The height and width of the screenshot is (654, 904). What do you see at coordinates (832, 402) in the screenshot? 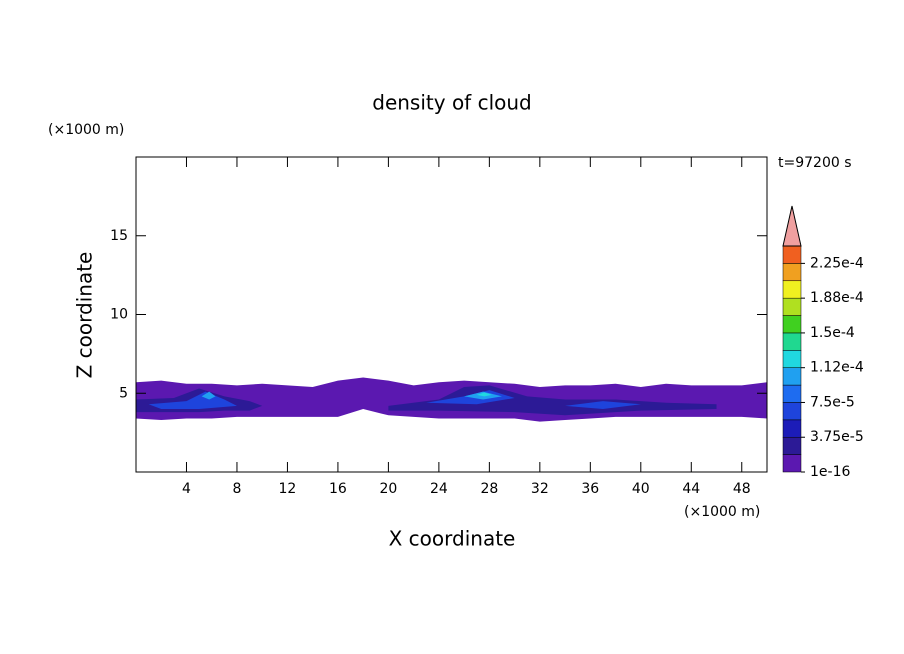
I see `colorbar-tick-label: 7.5e-5` at bounding box center [832, 402].